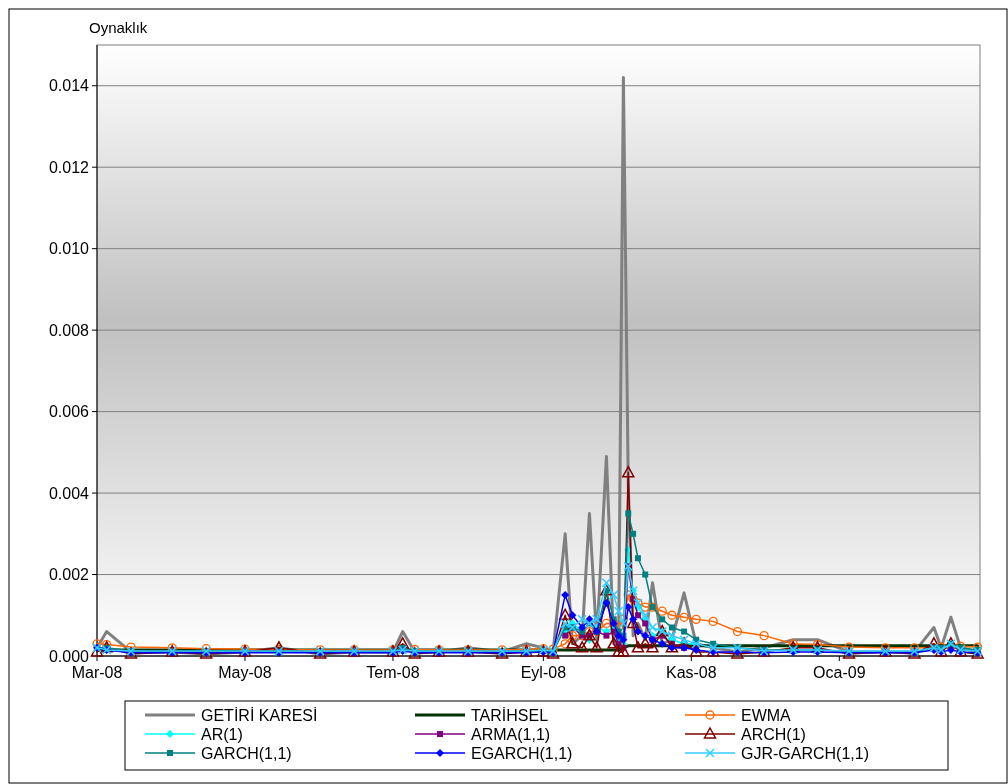  What do you see at coordinates (839, 672) in the screenshot?
I see `x-tick-label: Oca-09` at bounding box center [839, 672].